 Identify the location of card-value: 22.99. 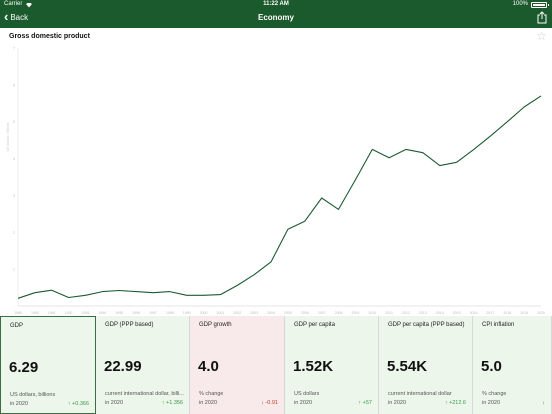
(123, 366).